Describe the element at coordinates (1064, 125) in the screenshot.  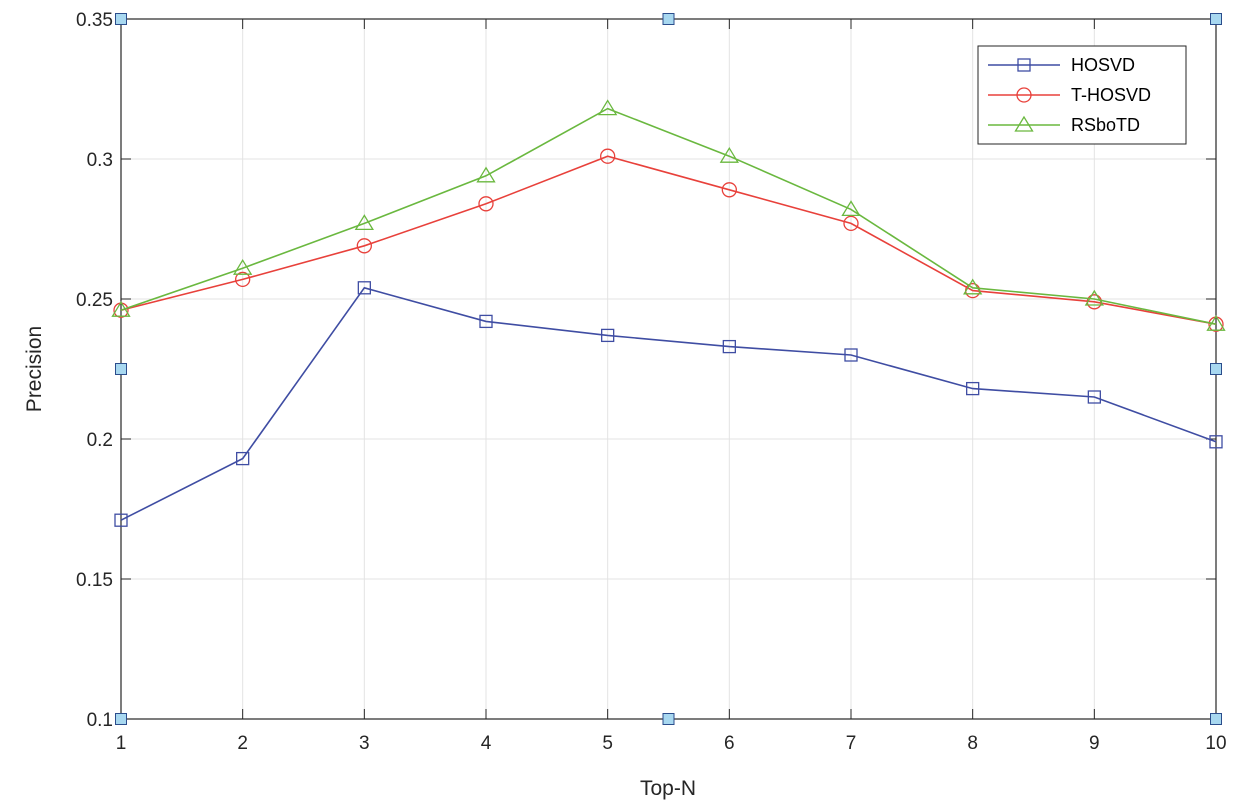
I see `legend-entry-rsbotd: RSboTD` at that location.